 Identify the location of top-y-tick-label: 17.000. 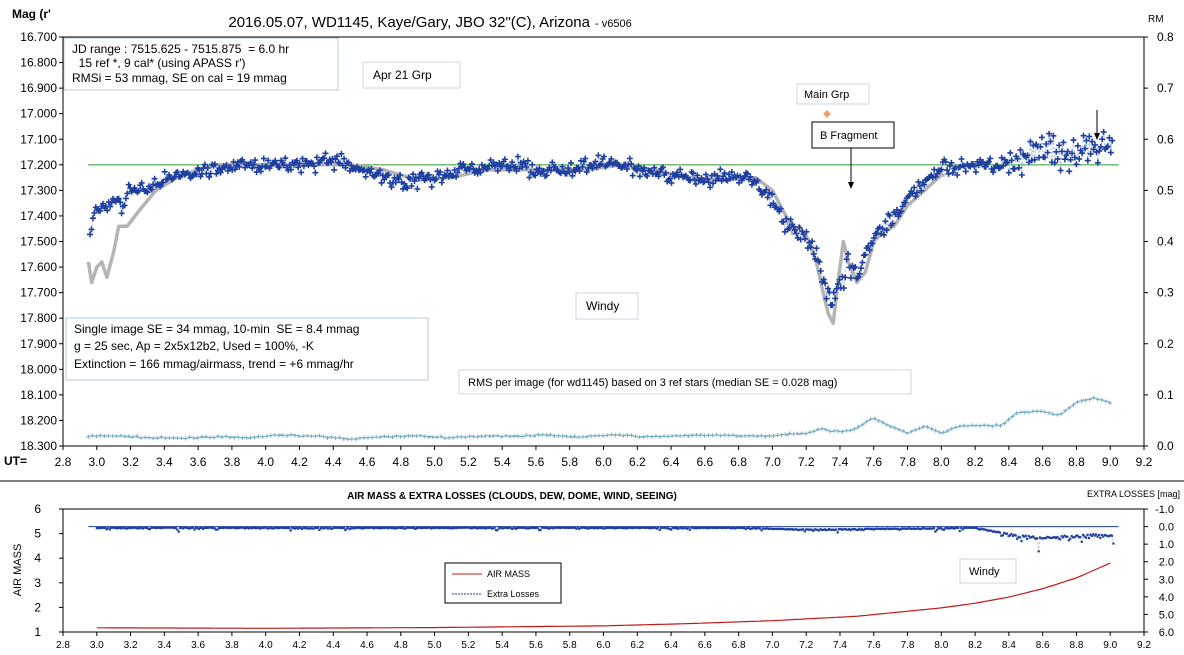
(38, 114).